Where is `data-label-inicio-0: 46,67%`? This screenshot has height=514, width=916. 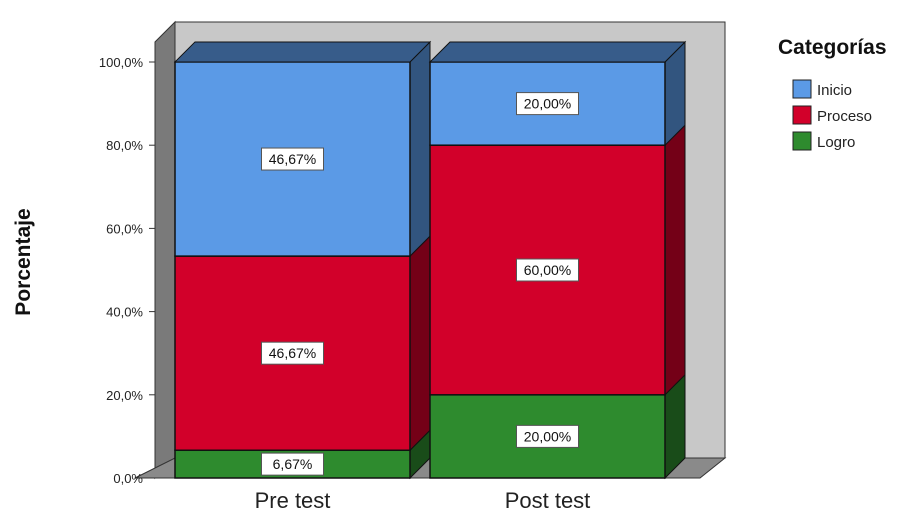 data-label-inicio-0: 46,67% is located at coordinates (292, 159).